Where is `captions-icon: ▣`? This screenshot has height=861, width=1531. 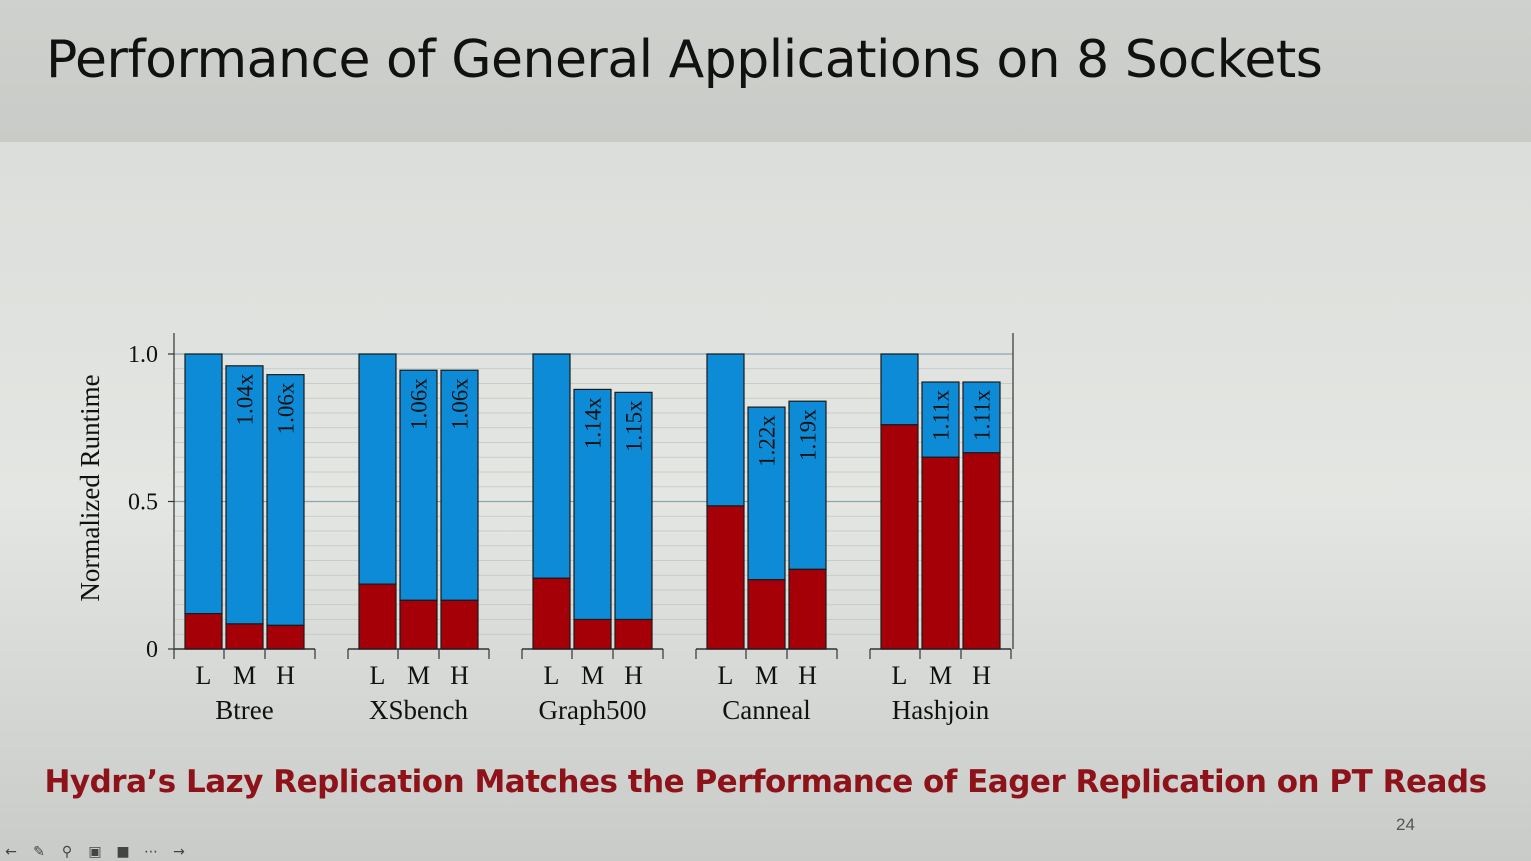 captions-icon: ▣ is located at coordinates (95, 851).